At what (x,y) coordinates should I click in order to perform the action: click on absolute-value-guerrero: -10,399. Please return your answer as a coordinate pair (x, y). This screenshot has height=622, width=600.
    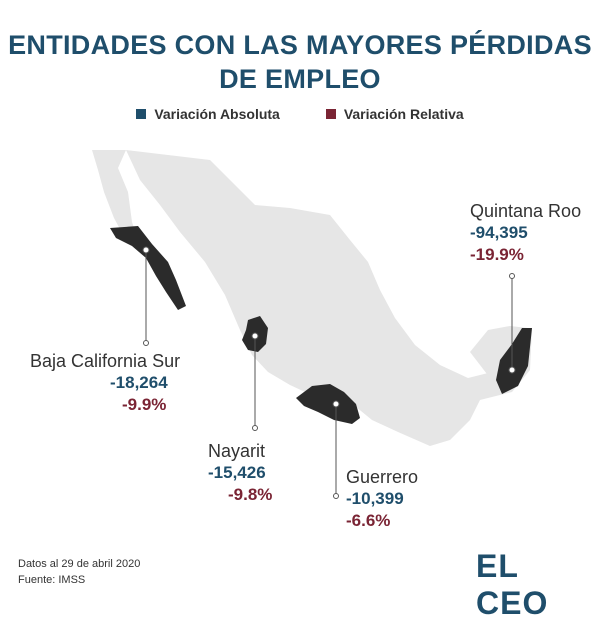
    Looking at the image, I should click on (375, 498).